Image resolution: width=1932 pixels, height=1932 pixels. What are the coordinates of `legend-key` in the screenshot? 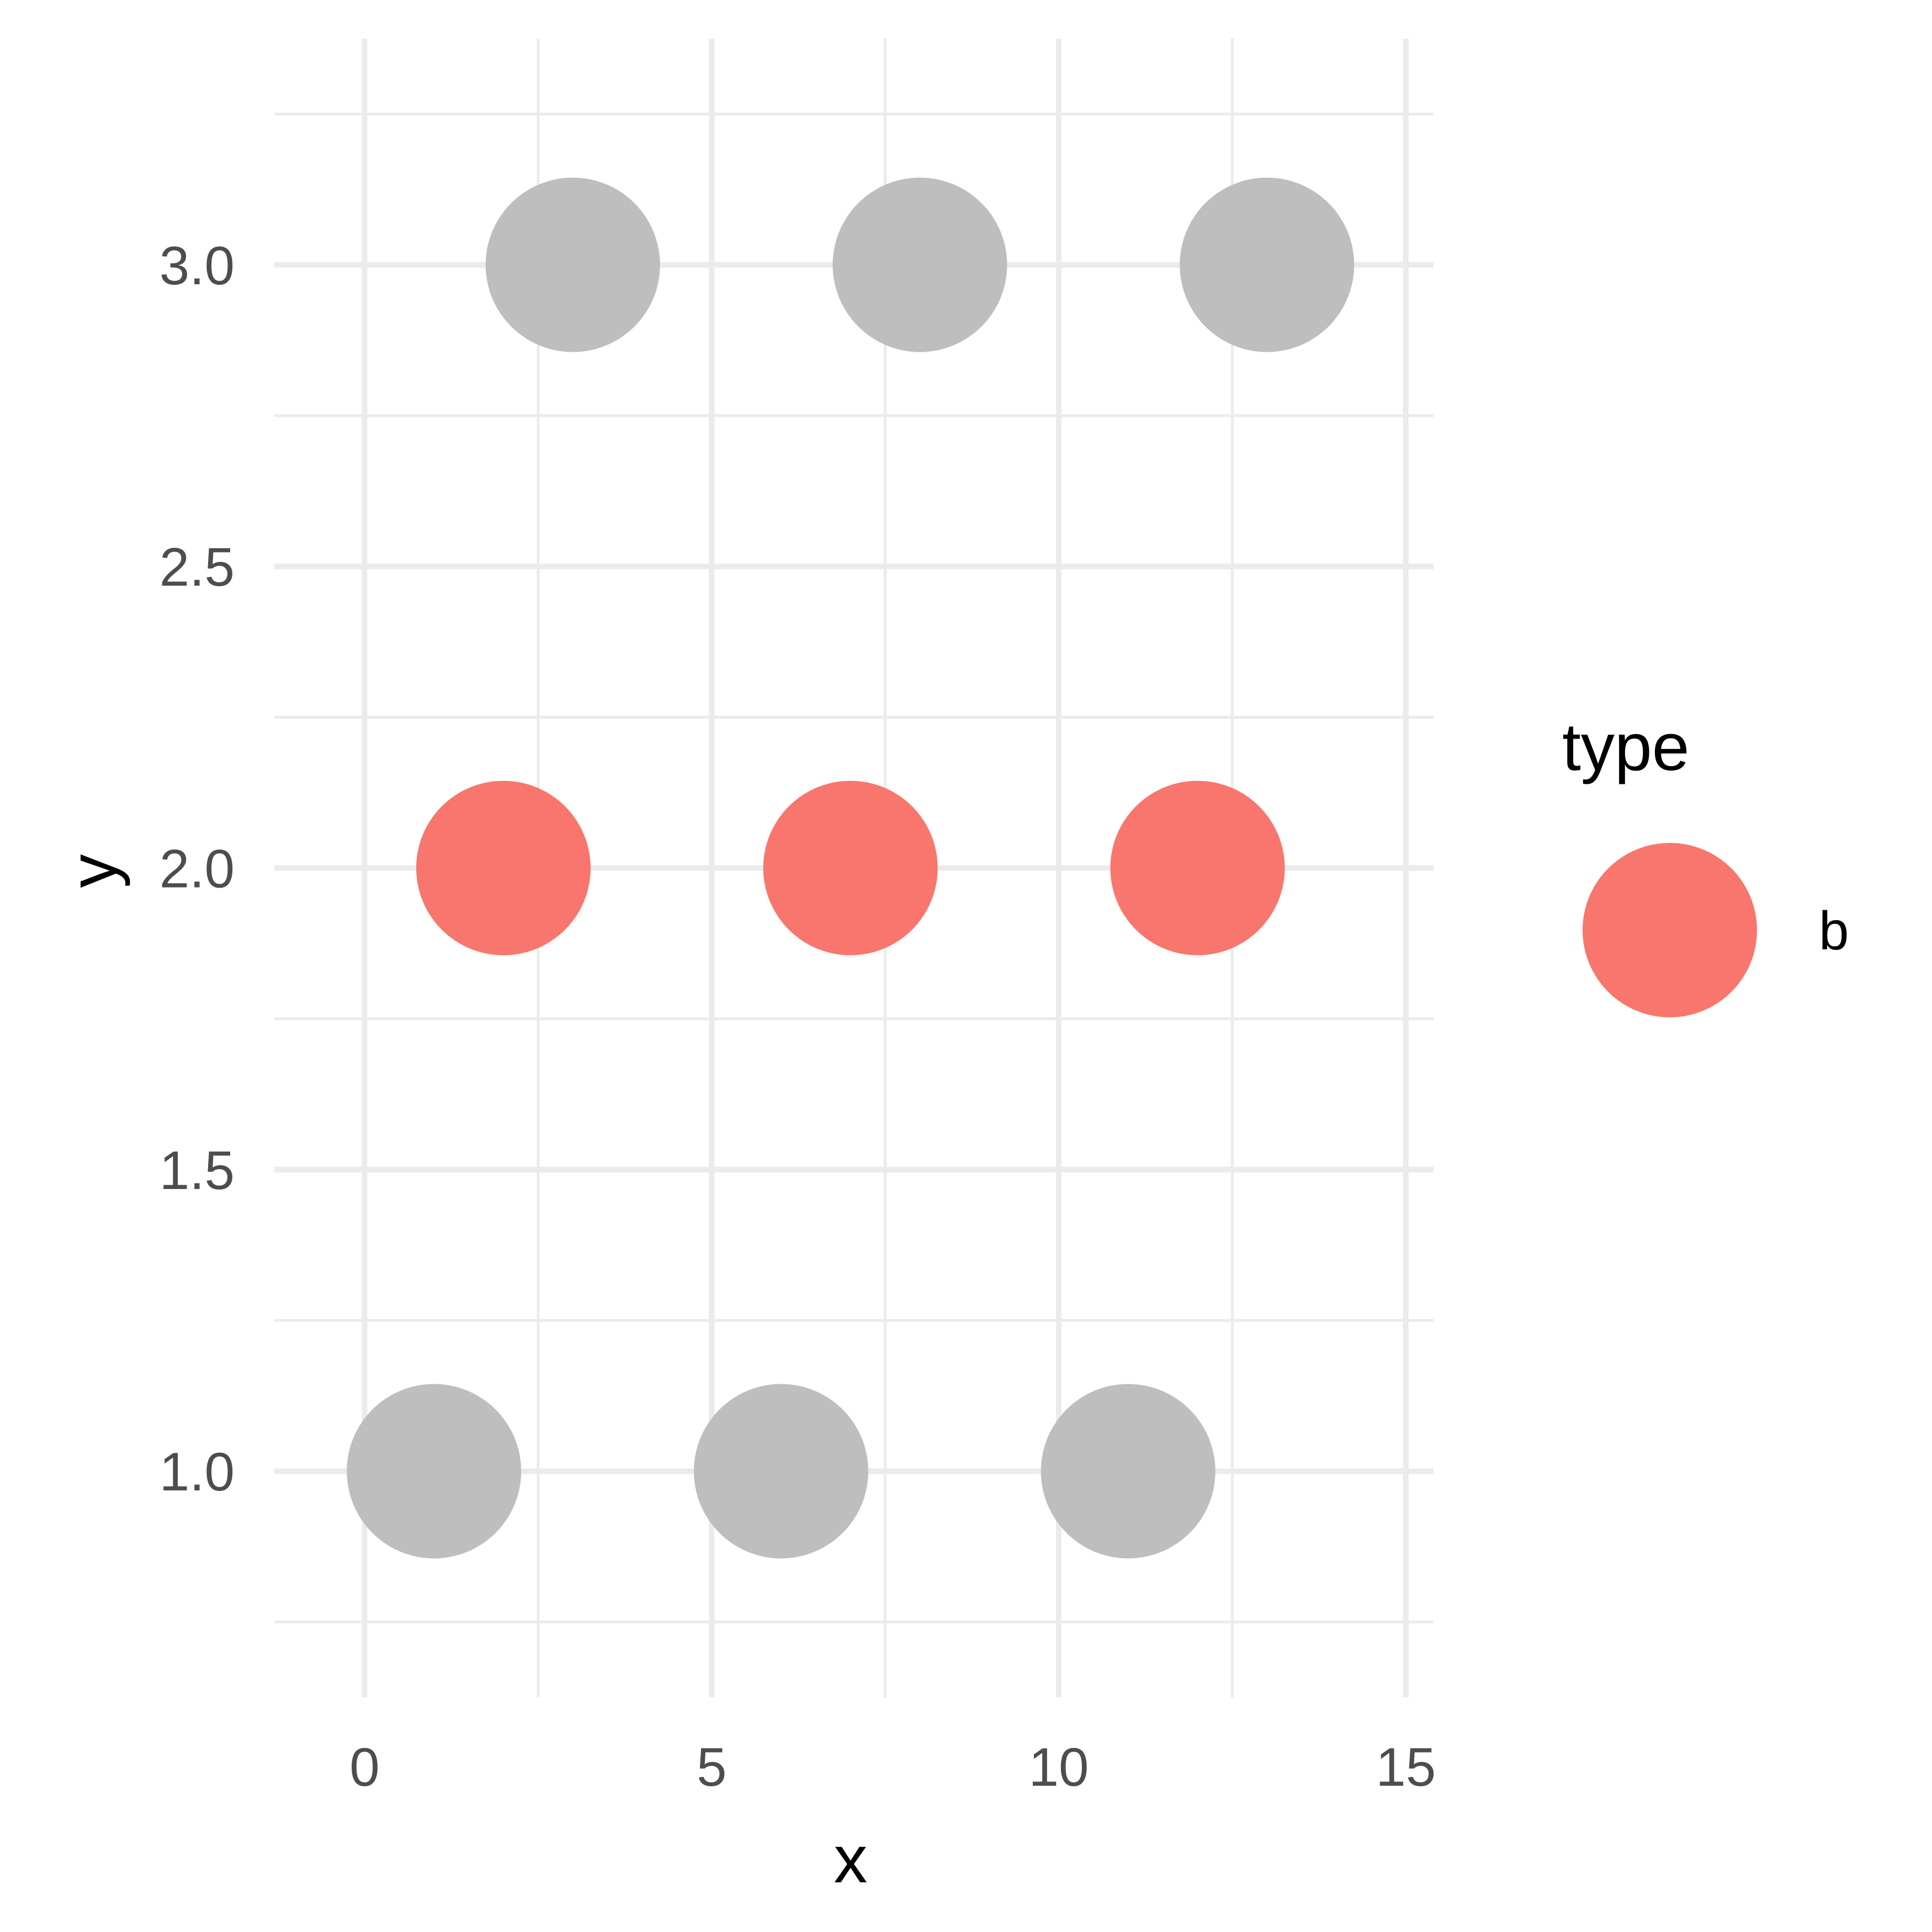 It's located at (1670, 930).